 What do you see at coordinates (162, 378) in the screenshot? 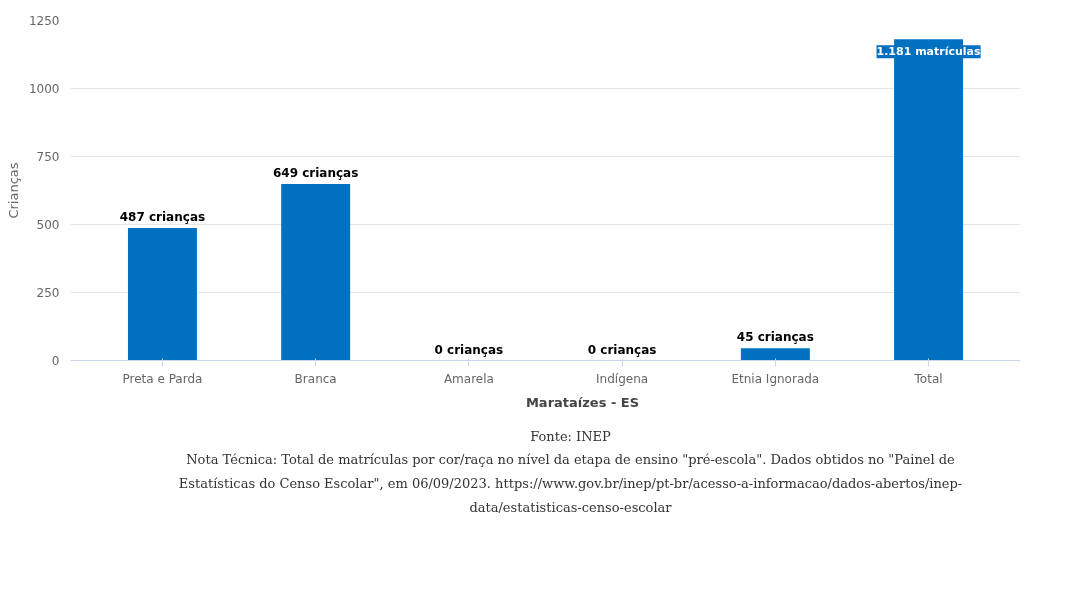
I see `x-tick-label: Preta e Parda` at bounding box center [162, 378].